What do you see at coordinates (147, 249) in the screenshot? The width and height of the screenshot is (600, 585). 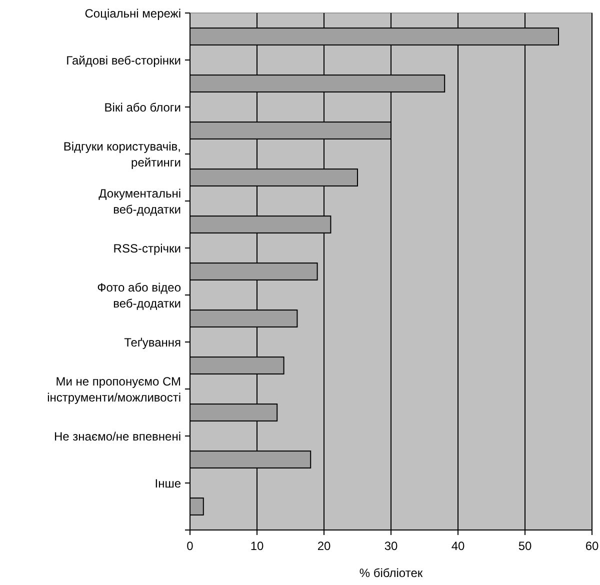 I see `y-tick-label: RSS-стрічки` at bounding box center [147, 249].